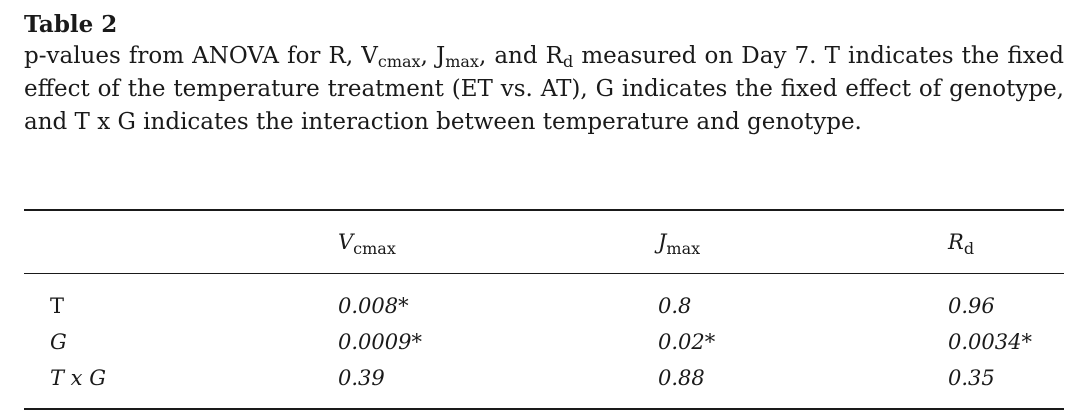 The image size is (1080, 414). What do you see at coordinates (971, 306) in the screenshot?
I see `cell-t-rd: 0.96` at bounding box center [971, 306].